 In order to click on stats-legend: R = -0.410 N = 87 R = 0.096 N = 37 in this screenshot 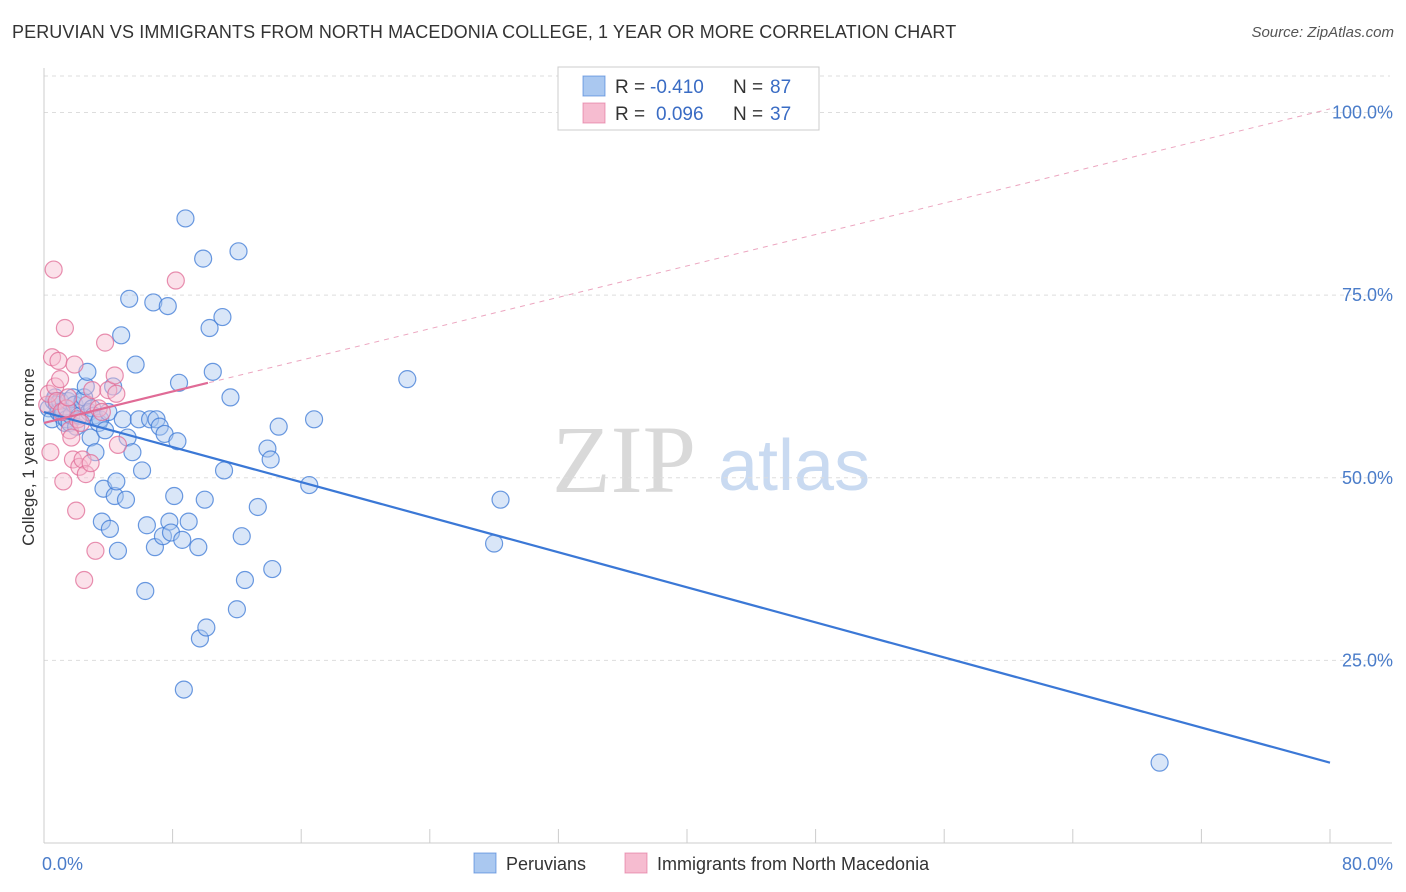, I will do `click(688, 98)`.